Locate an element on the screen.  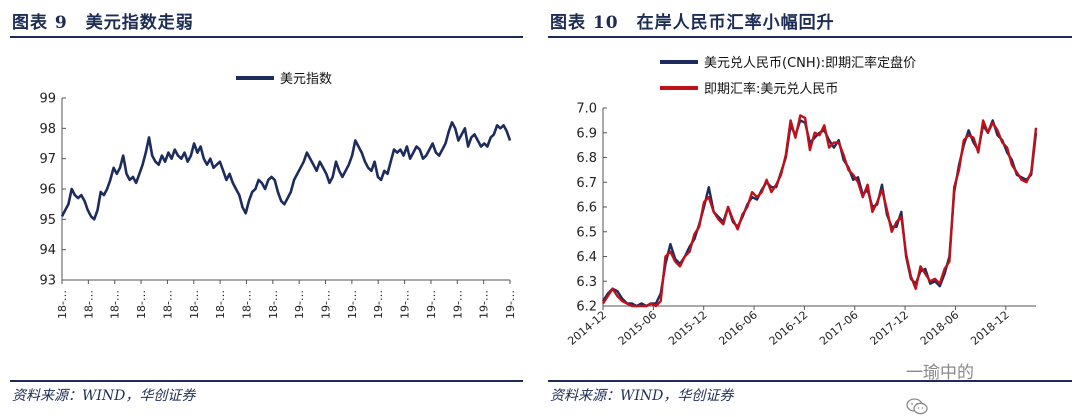
y-tick-label: 6.7 is located at coordinates (586, 183).